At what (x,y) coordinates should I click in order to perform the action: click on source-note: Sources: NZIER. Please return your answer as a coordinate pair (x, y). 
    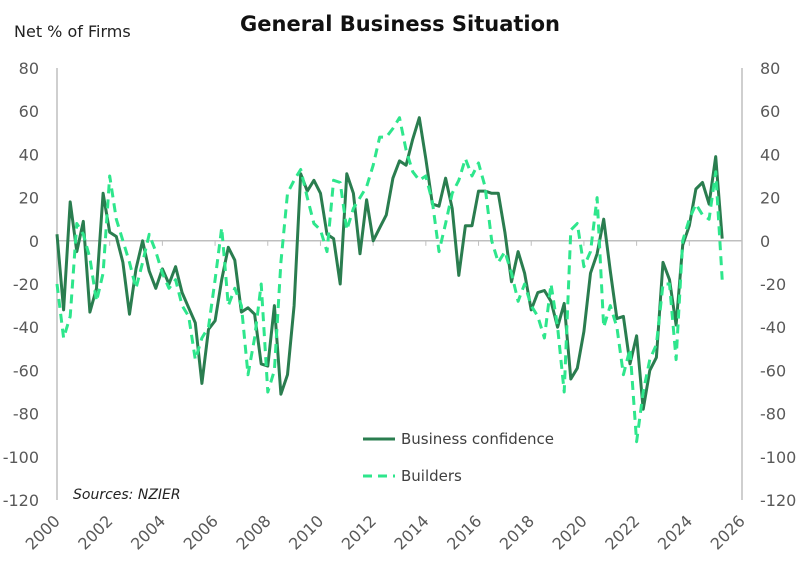
    Looking at the image, I should click on (127, 495).